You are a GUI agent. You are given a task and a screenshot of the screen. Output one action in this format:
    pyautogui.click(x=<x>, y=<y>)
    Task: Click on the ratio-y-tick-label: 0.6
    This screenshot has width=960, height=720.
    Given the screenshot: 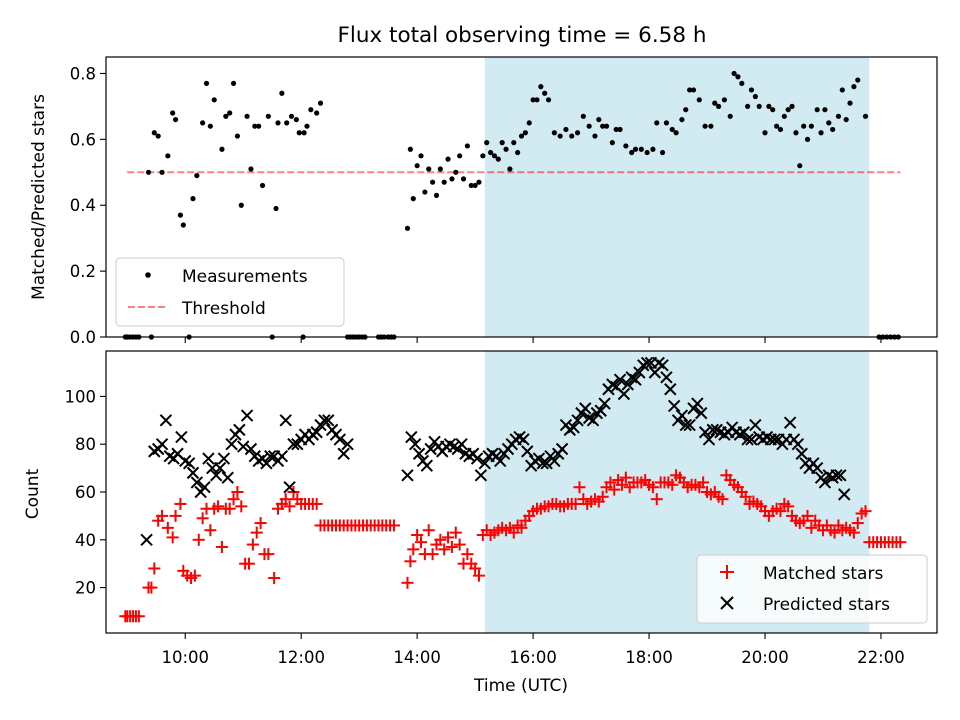 What is the action you would take?
    pyautogui.click(x=83, y=139)
    